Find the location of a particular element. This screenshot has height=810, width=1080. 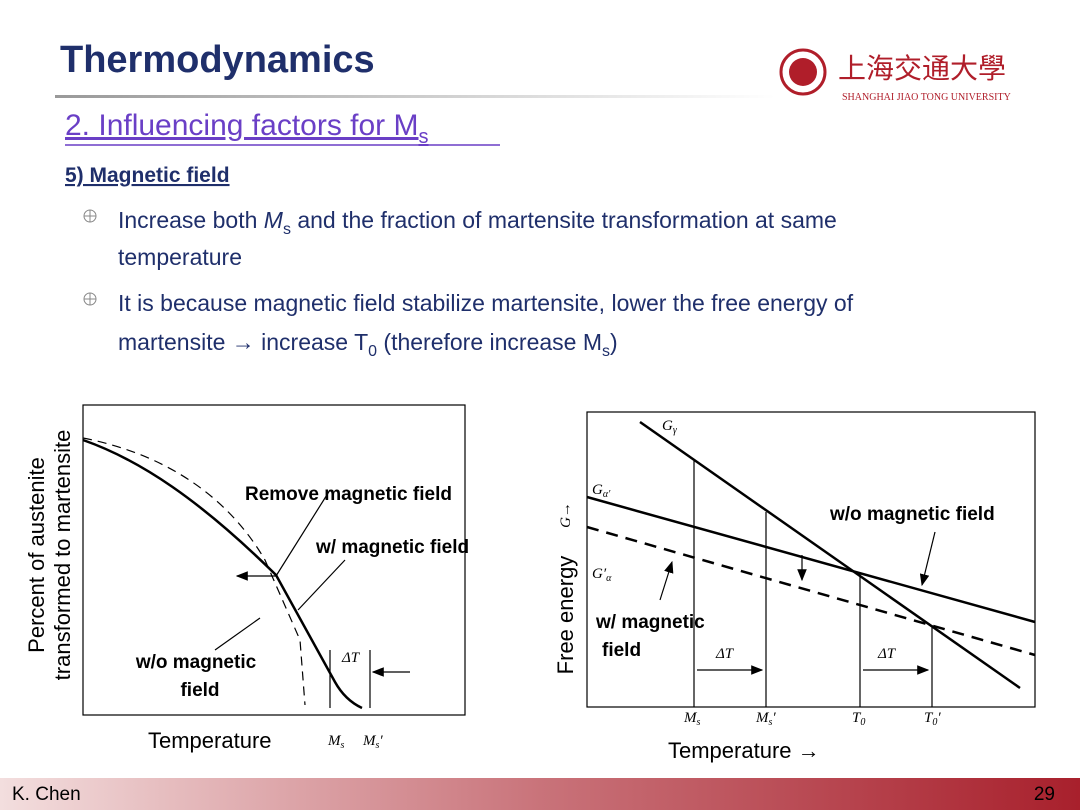

label: Remove magnetic field is located at coordinates (348, 494).